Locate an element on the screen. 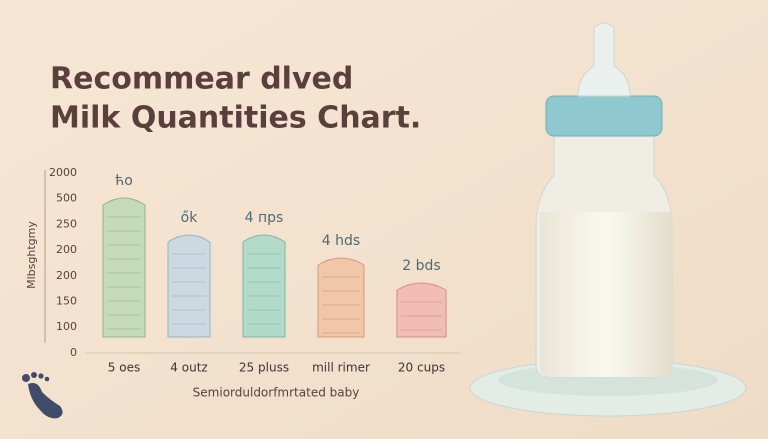  bar-bottom-label: 25 pluss is located at coordinates (264, 368).